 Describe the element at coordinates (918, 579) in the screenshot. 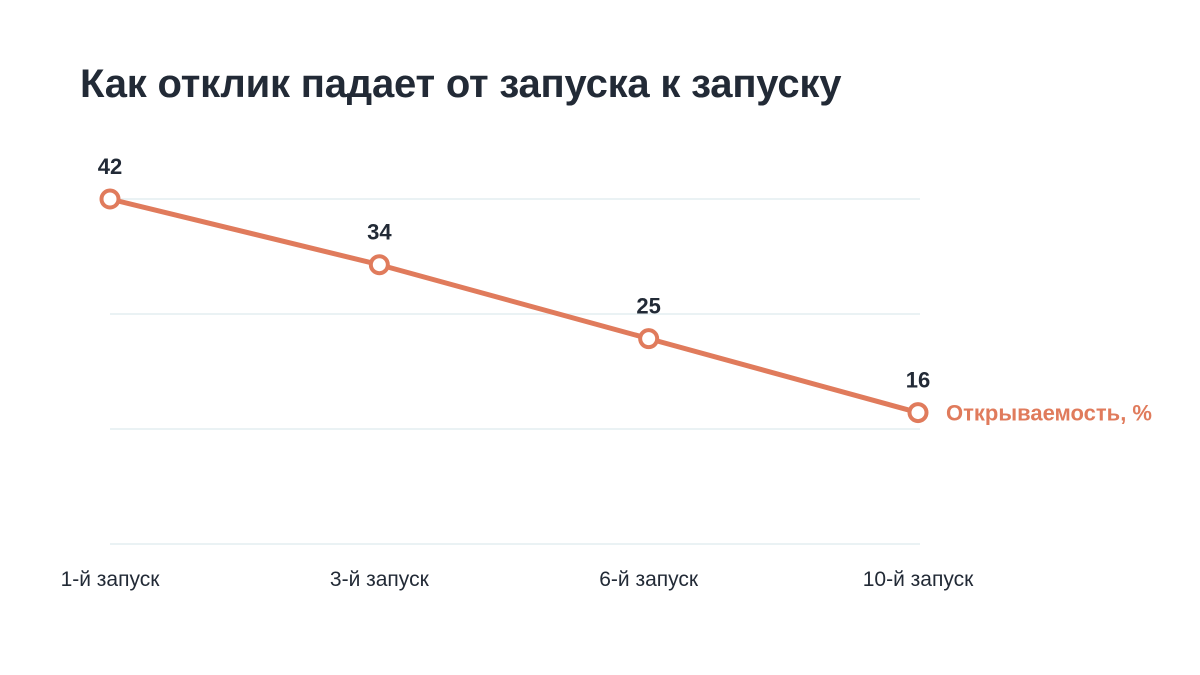

I see `x-tick-label: 10-й запуск` at that location.